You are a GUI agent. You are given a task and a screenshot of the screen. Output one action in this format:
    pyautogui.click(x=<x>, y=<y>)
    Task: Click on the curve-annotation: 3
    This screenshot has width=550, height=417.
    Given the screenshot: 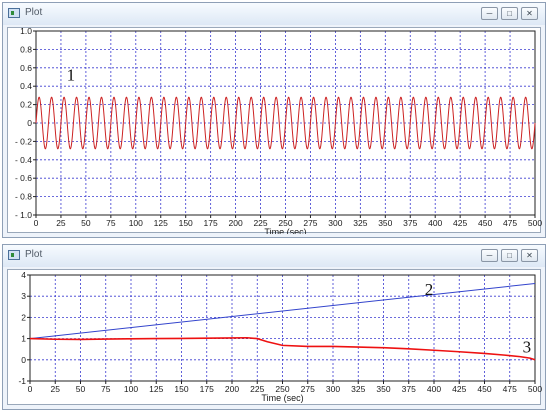 What is the action you would take?
    pyautogui.click(x=527, y=346)
    